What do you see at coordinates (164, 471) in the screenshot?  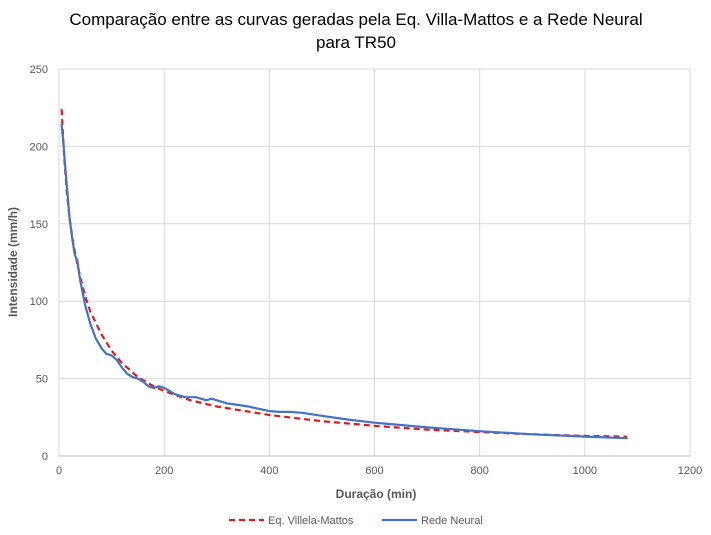 I see `x-tick-label: 200` at bounding box center [164, 471].